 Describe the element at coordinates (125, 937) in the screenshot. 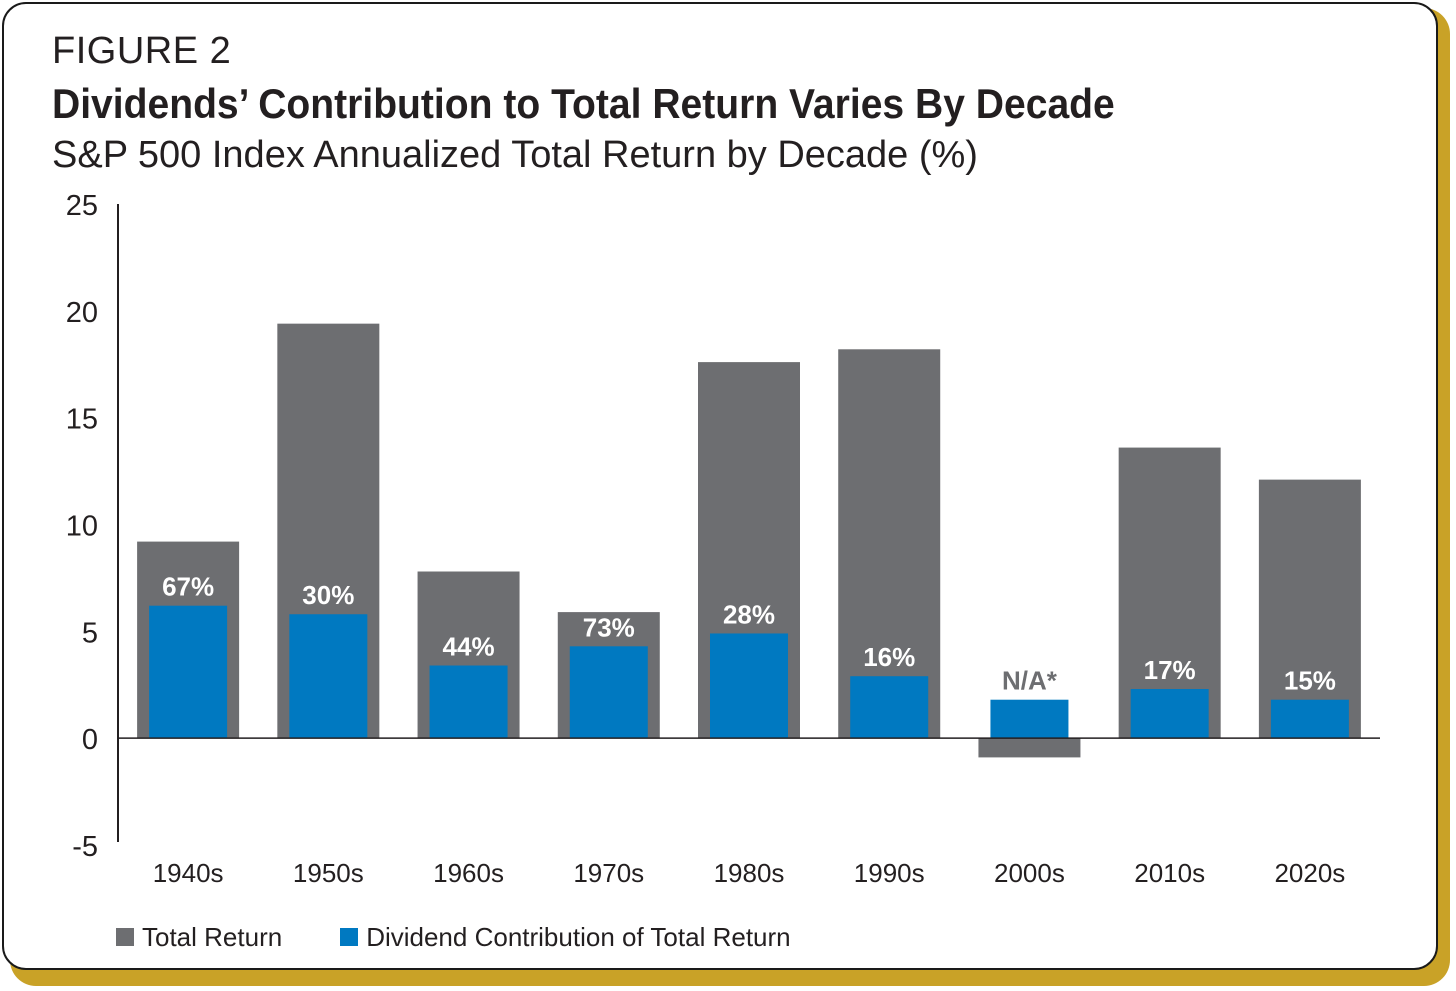

I see `legend-swatch-total` at that location.